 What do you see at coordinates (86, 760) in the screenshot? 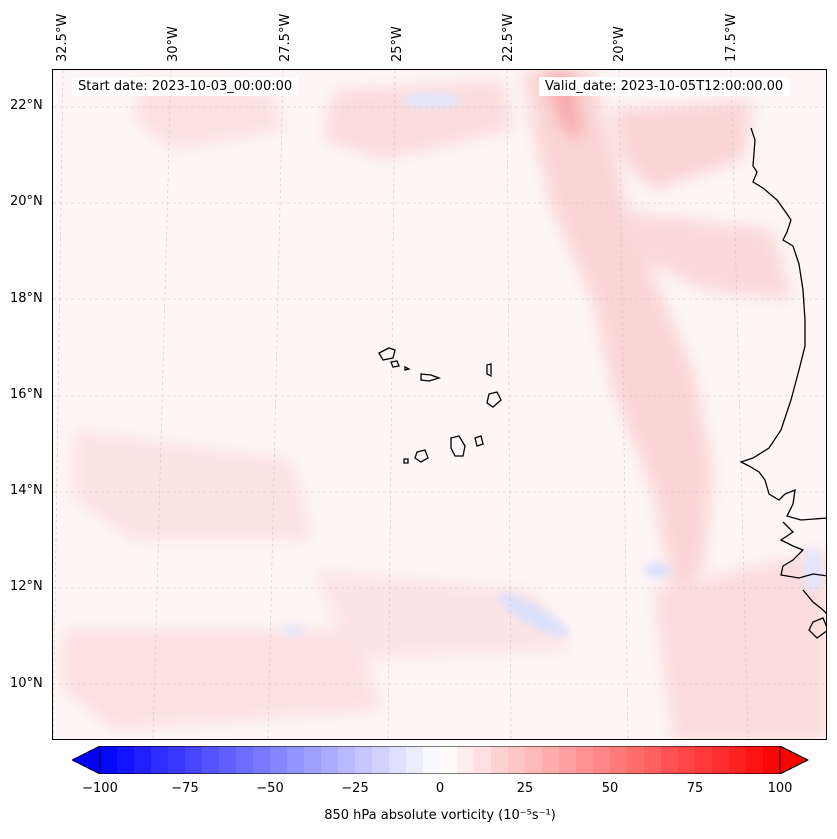
I see `colorbar-extend-min` at bounding box center [86, 760].